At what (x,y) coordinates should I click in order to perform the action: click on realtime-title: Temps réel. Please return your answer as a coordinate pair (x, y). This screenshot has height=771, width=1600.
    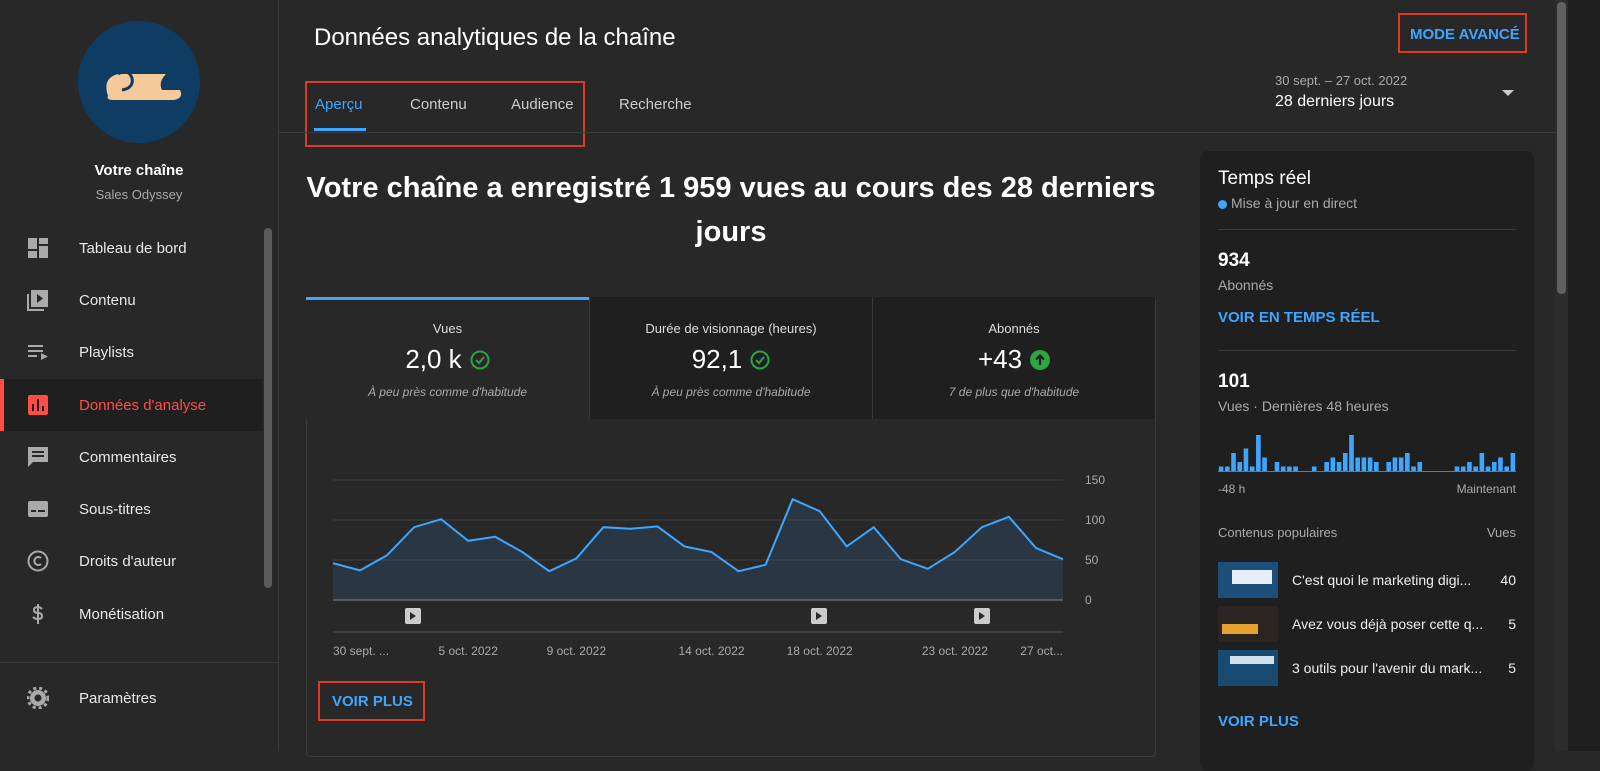
    Looking at the image, I should click on (1264, 178).